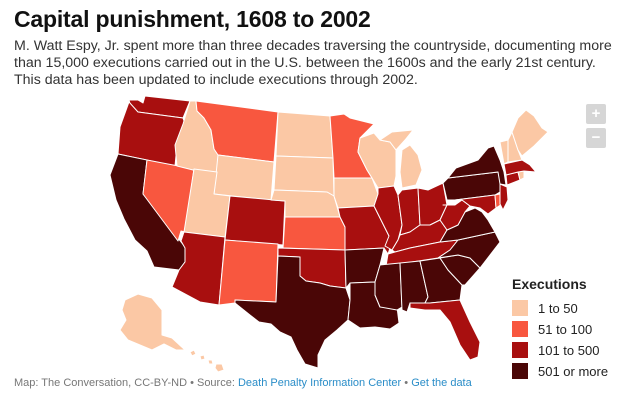 The height and width of the screenshot is (400, 626). I want to click on legend-label: 51 to 100, so click(565, 329).